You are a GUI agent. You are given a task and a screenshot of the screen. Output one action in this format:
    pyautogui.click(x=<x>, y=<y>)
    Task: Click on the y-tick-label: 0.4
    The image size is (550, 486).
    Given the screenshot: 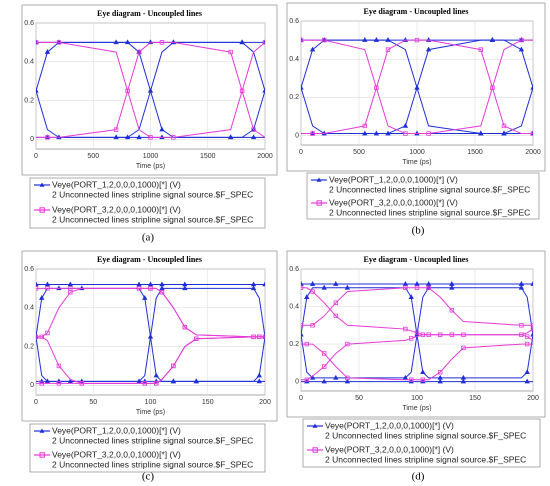 What is the action you would take?
    pyautogui.click(x=294, y=306)
    